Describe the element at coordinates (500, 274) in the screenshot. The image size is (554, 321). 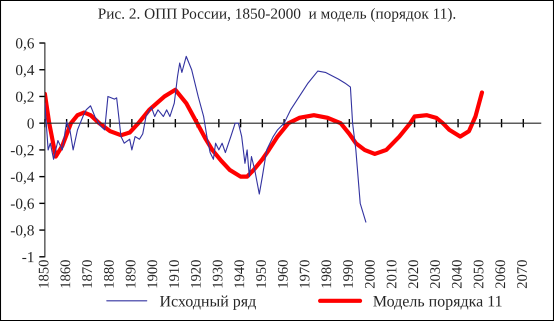
I see `x-tick-label: 2060` at that location.